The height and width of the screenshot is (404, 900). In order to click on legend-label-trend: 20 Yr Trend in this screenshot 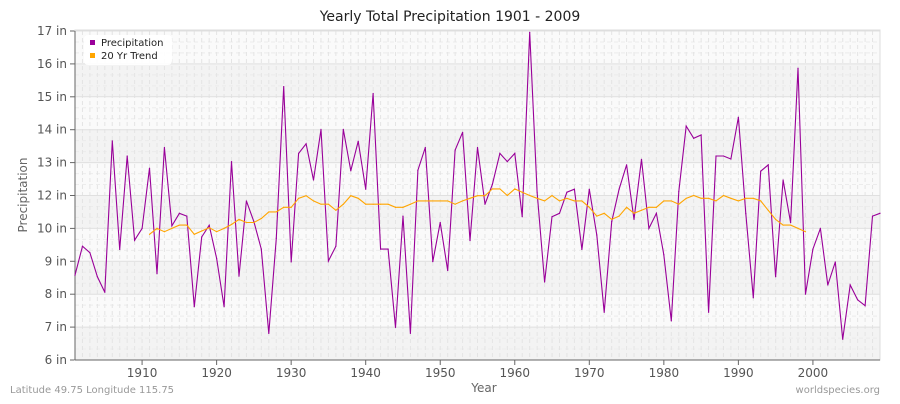, I will do `click(129, 56)`.